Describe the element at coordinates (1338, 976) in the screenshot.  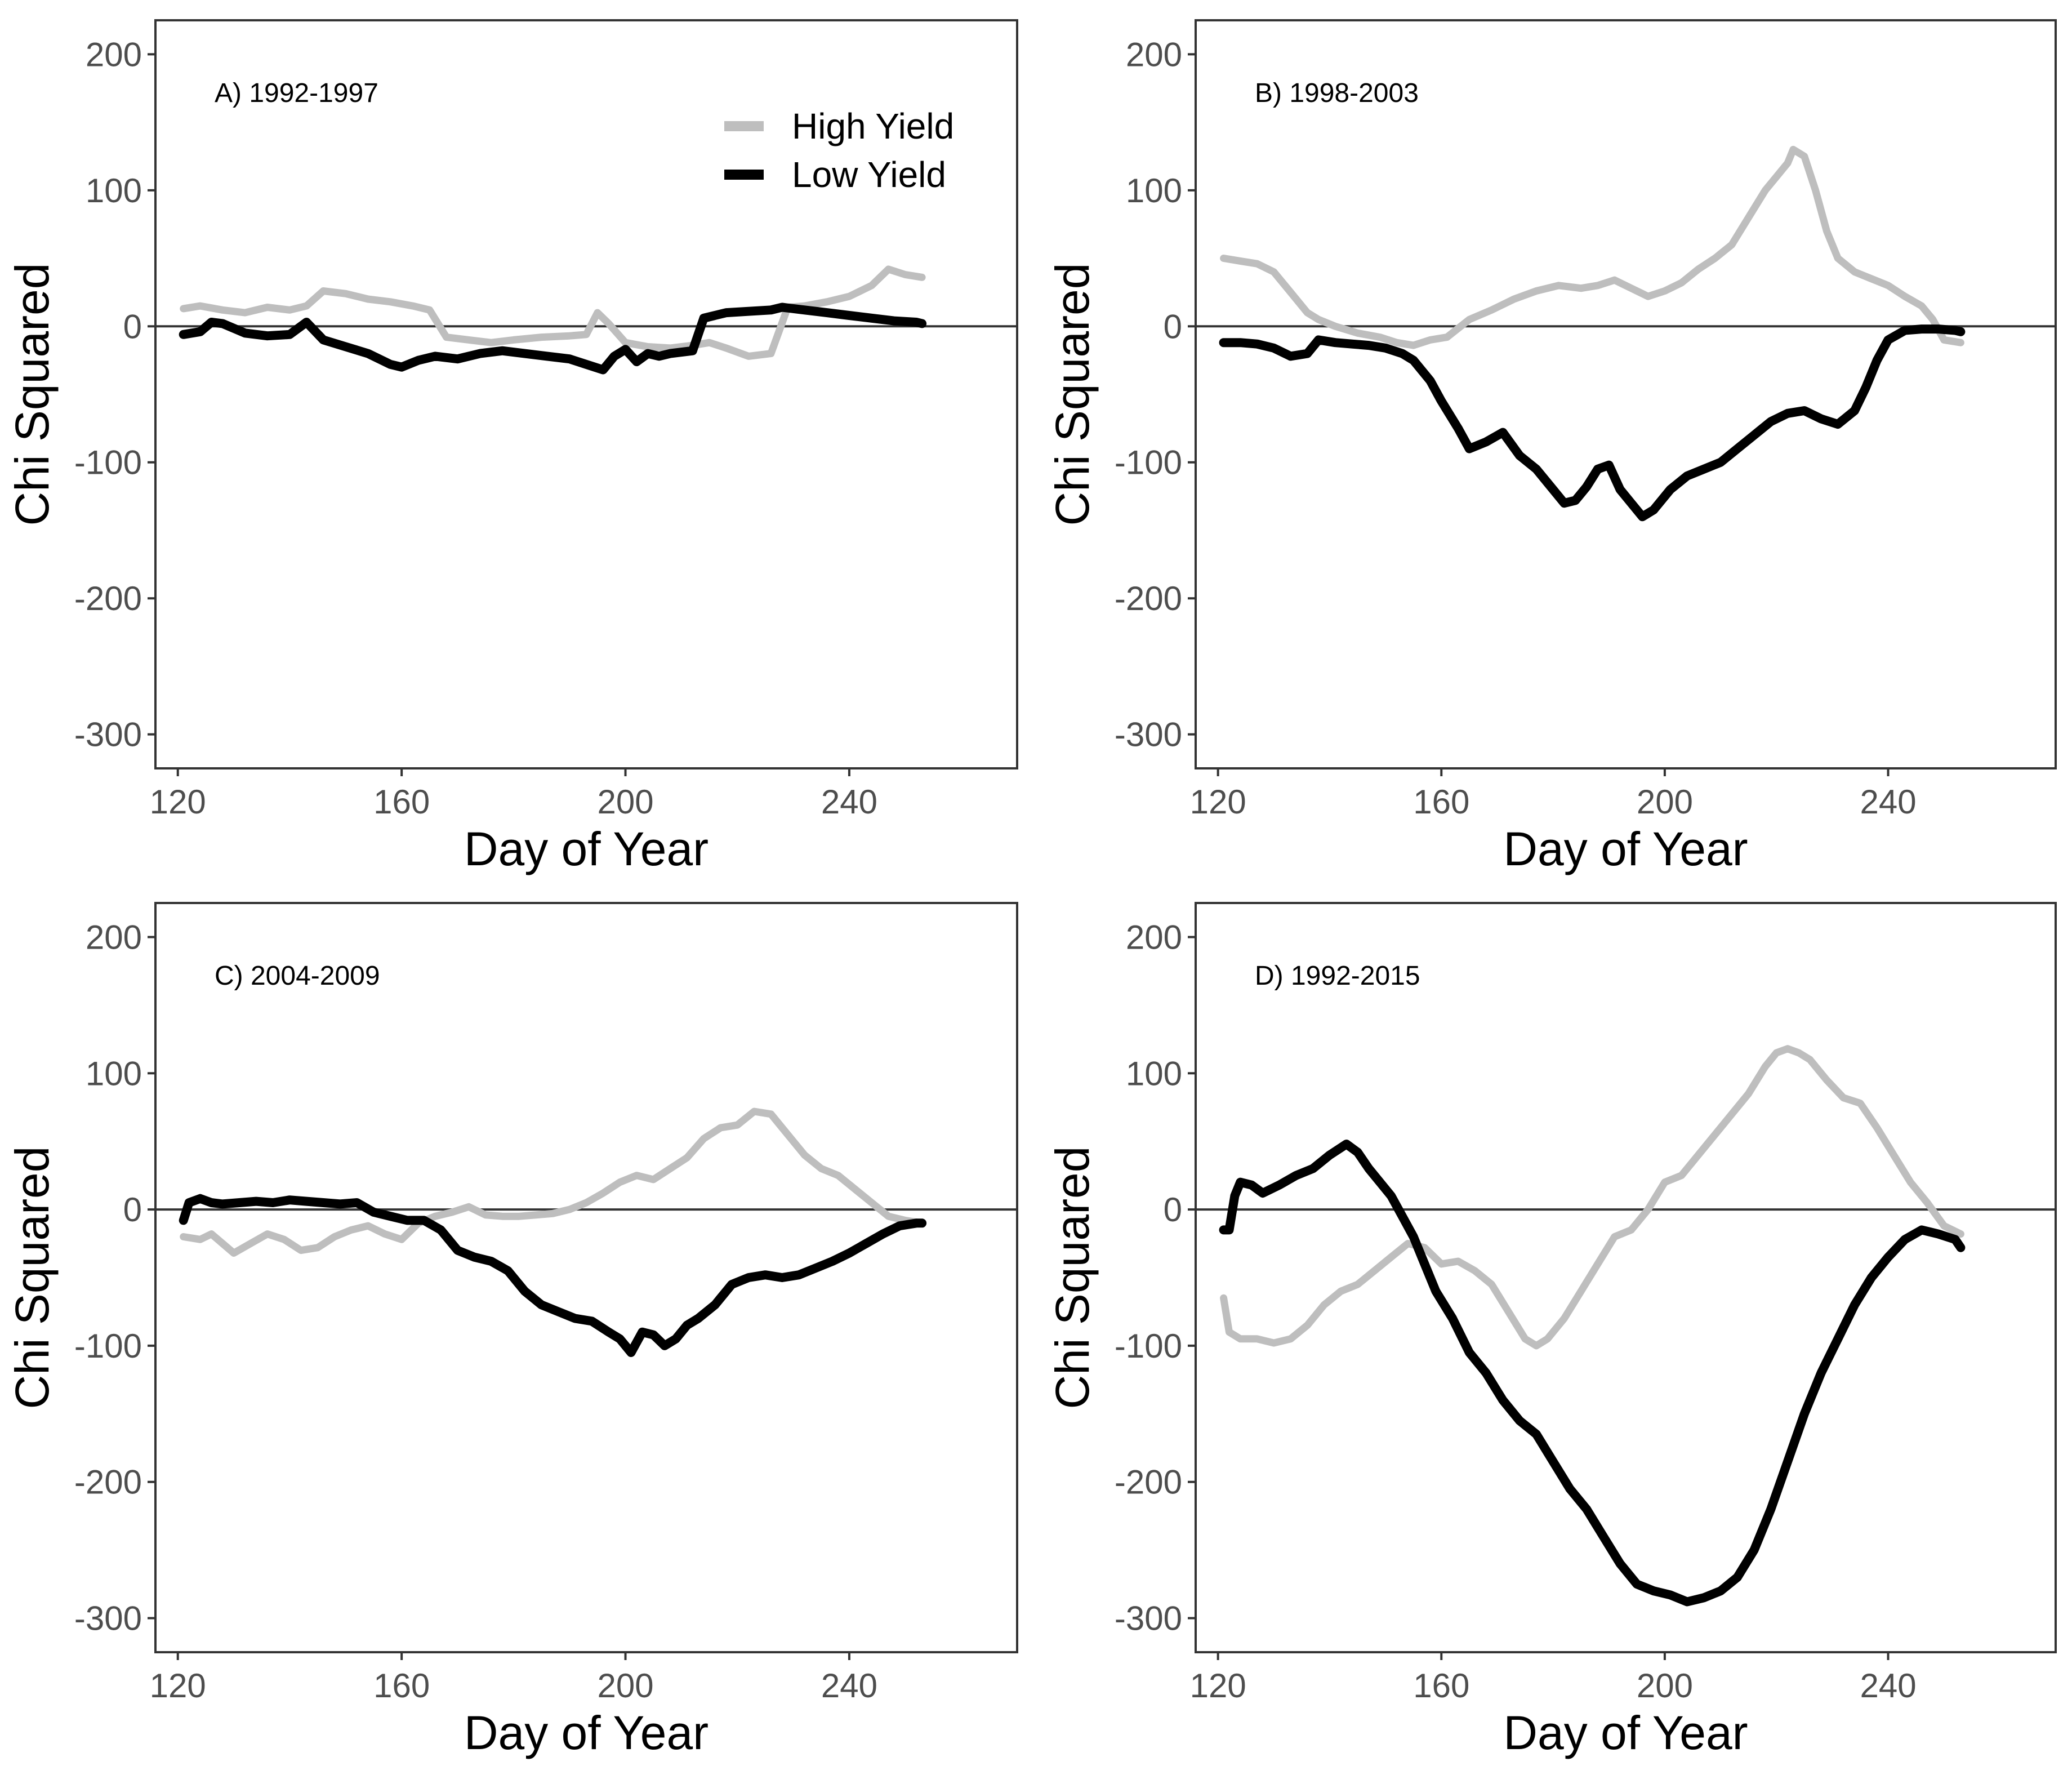
I see `panel-label: D) 1992-2015` at that location.